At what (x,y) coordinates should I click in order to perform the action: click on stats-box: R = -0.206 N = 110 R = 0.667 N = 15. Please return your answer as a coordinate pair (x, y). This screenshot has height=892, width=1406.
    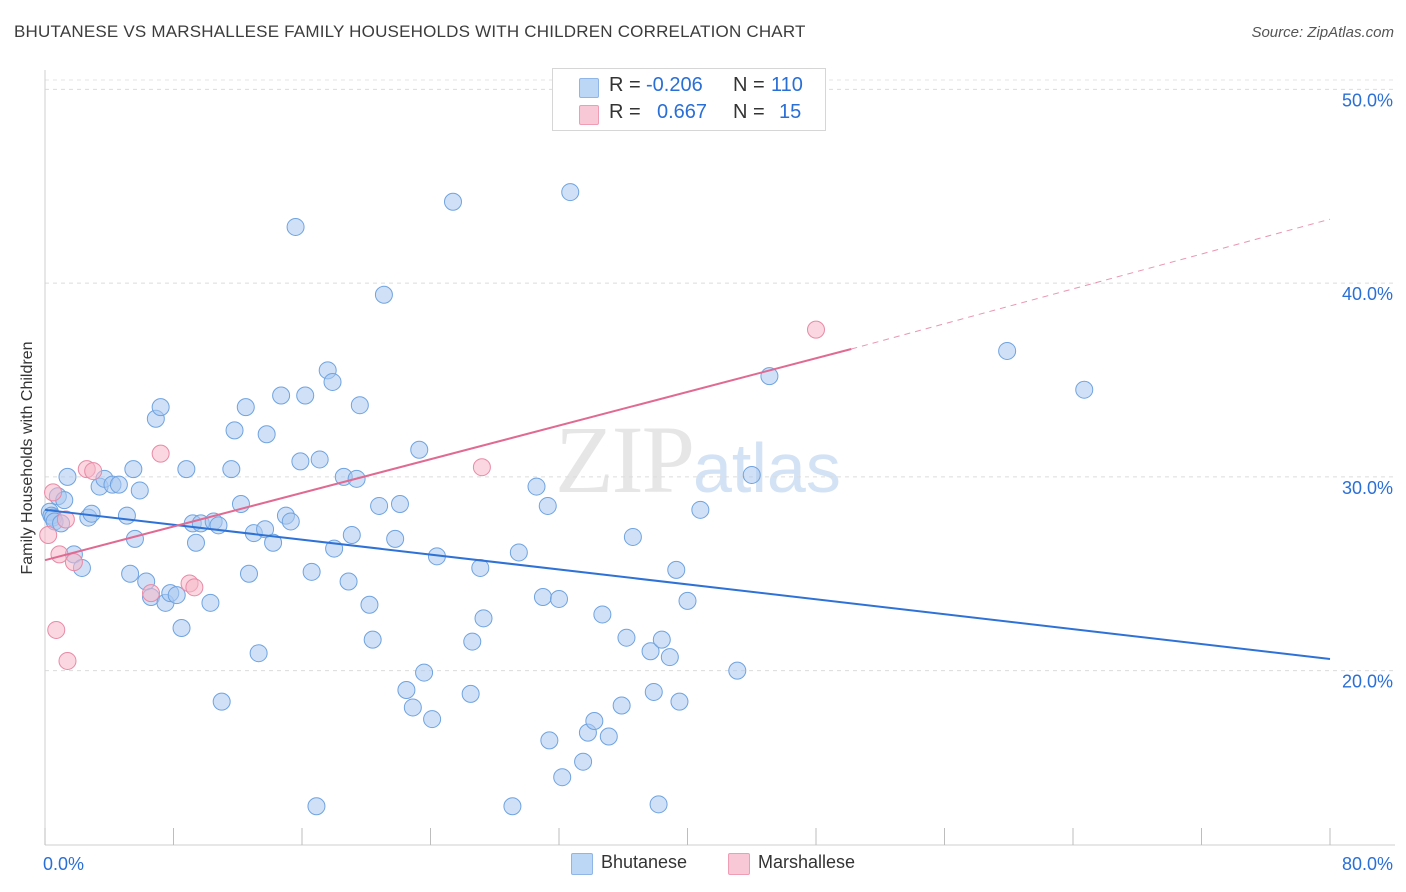
    Looking at the image, I should click on (689, 99).